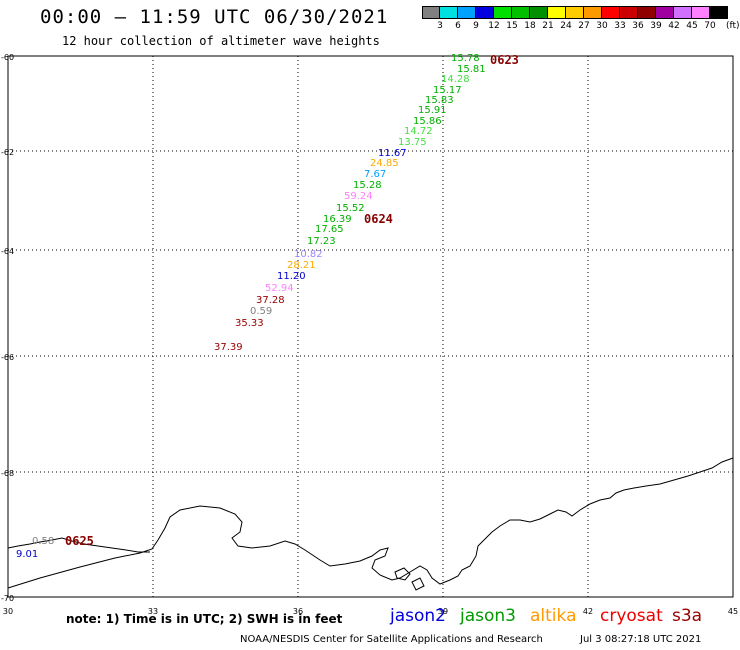  Describe the element at coordinates (291, 276) in the screenshot. I see `wave-height-label: 11.20` at that location.